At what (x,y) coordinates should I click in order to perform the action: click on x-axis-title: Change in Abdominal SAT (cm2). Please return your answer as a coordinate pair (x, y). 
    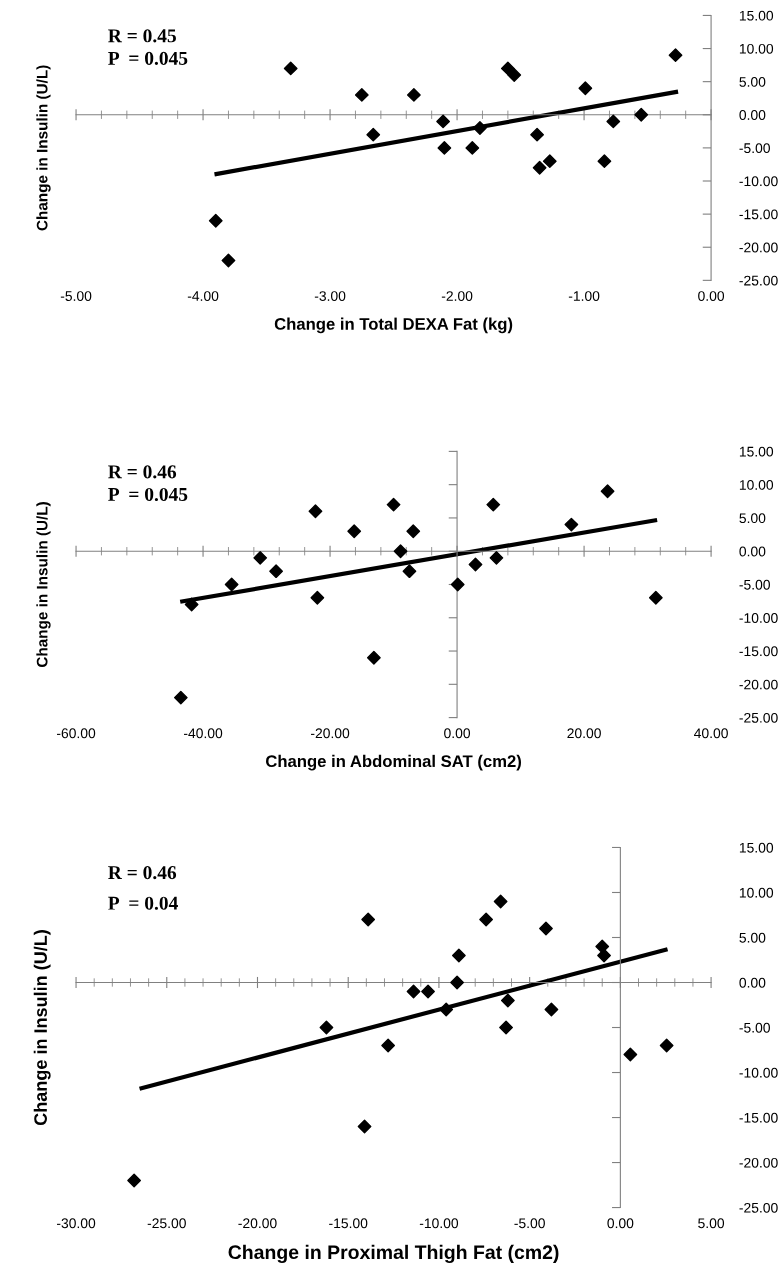
    Looking at the image, I should click on (393, 762).